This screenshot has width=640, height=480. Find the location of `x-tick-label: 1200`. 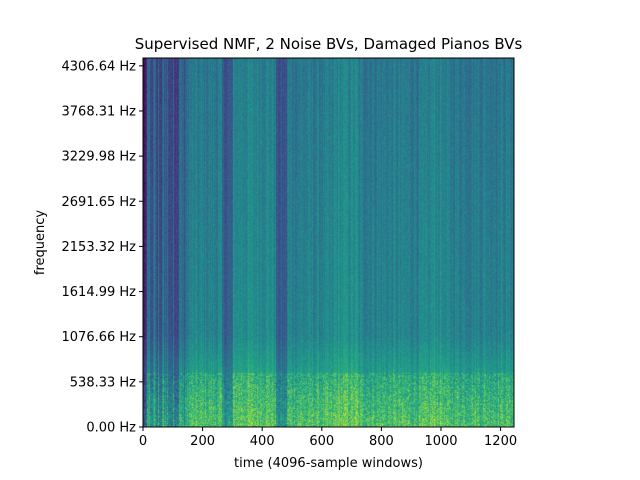

x-tick-label: 1200 is located at coordinates (500, 441).